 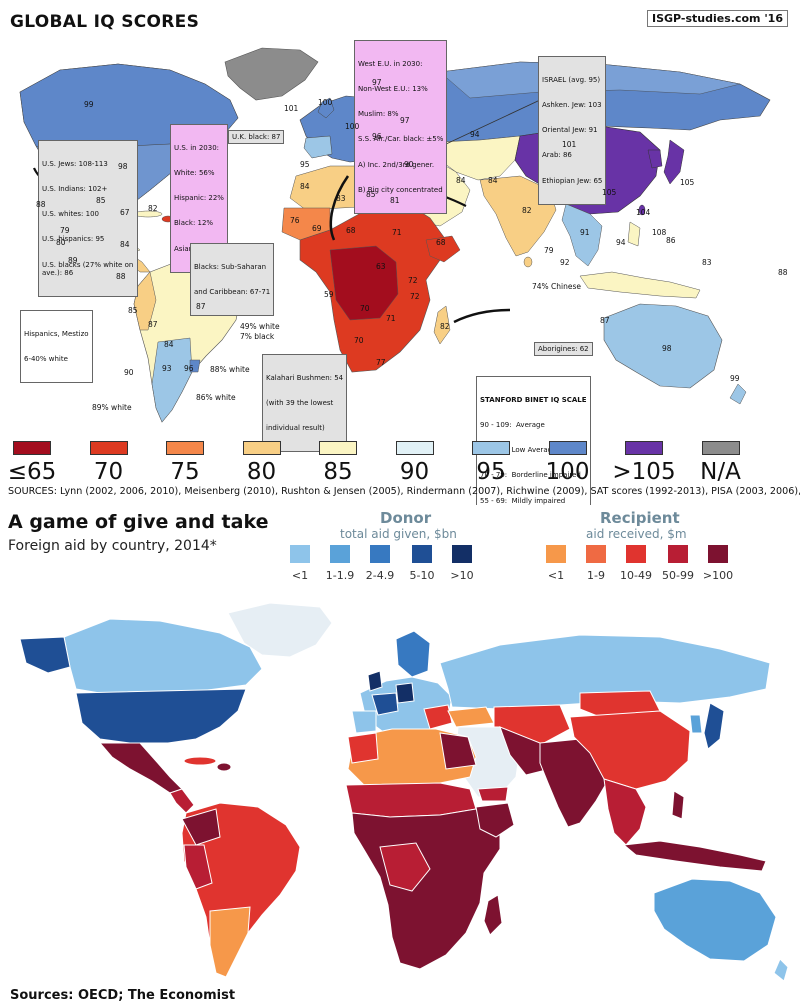 I want to click on iq-callout-aborigines: Aborigines: 62, so click(x=563, y=349).